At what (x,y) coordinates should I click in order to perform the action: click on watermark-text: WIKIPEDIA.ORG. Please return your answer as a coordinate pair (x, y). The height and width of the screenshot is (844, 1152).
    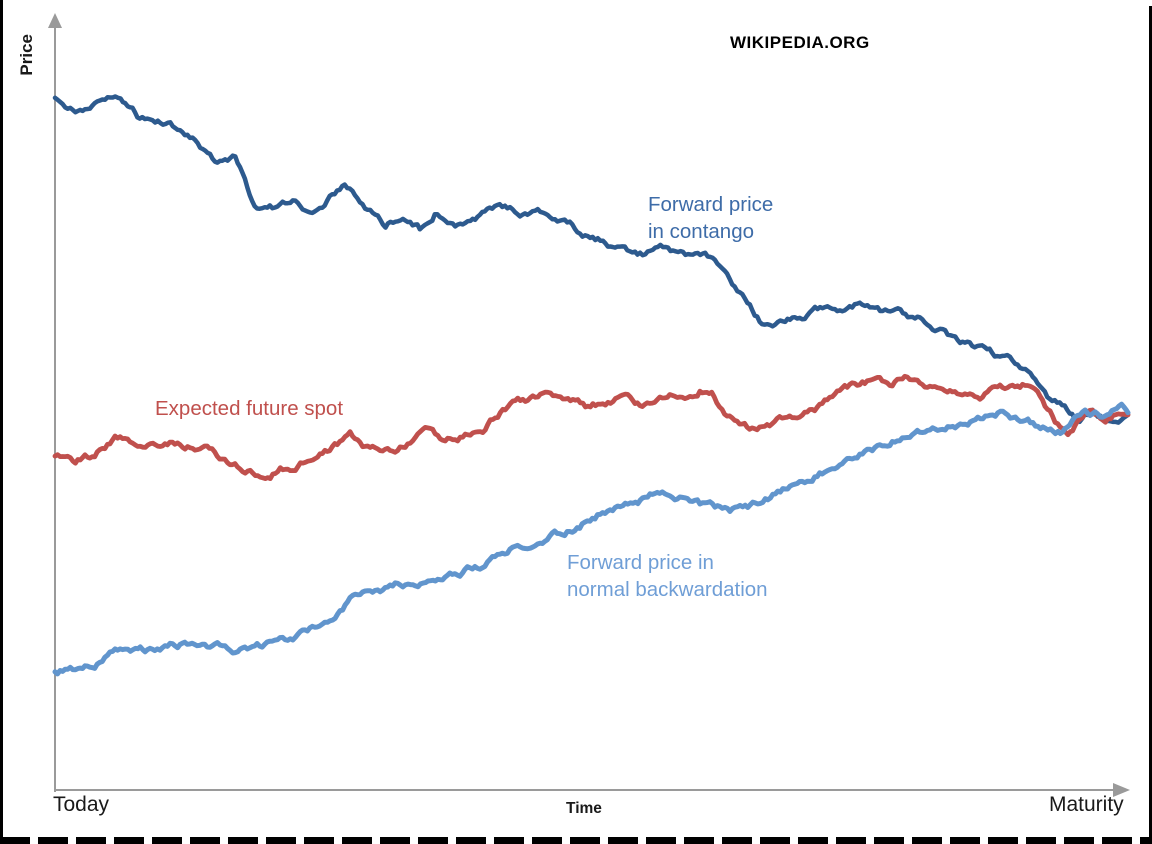
    Looking at the image, I should click on (800, 42).